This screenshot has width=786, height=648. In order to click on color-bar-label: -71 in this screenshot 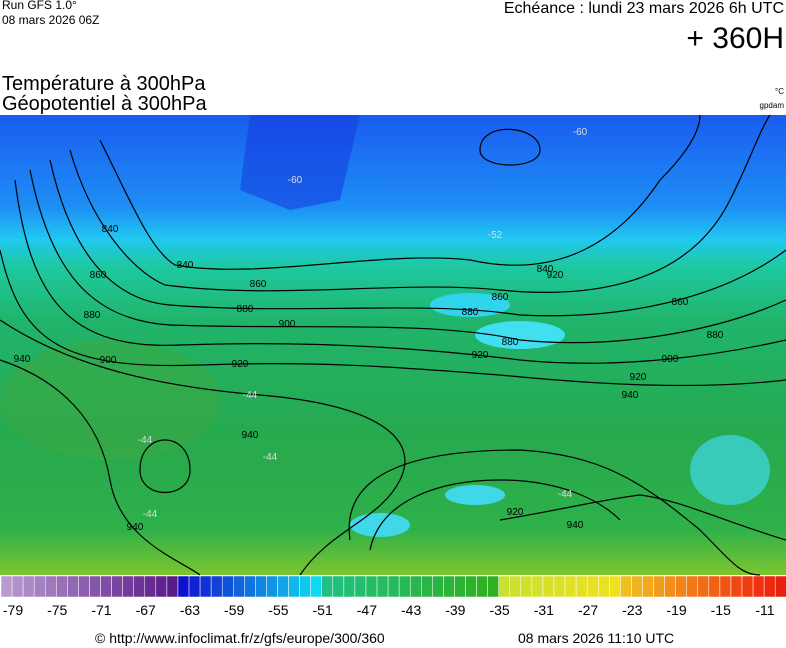, I will do `click(101, 610)`.